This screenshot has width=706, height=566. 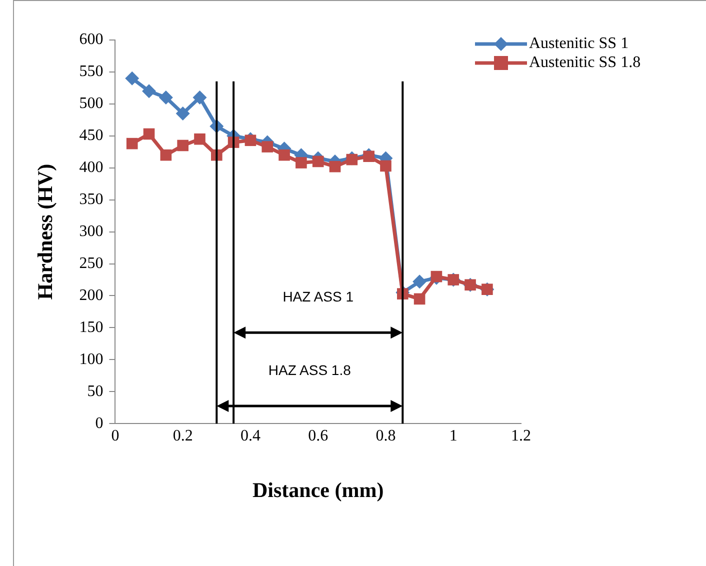 I want to click on y-tick-label: 200, so click(x=91, y=295).